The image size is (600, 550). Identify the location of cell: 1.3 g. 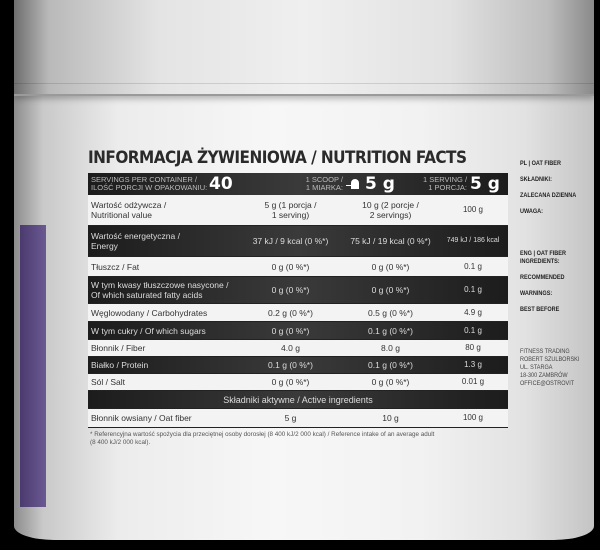
(473, 364).